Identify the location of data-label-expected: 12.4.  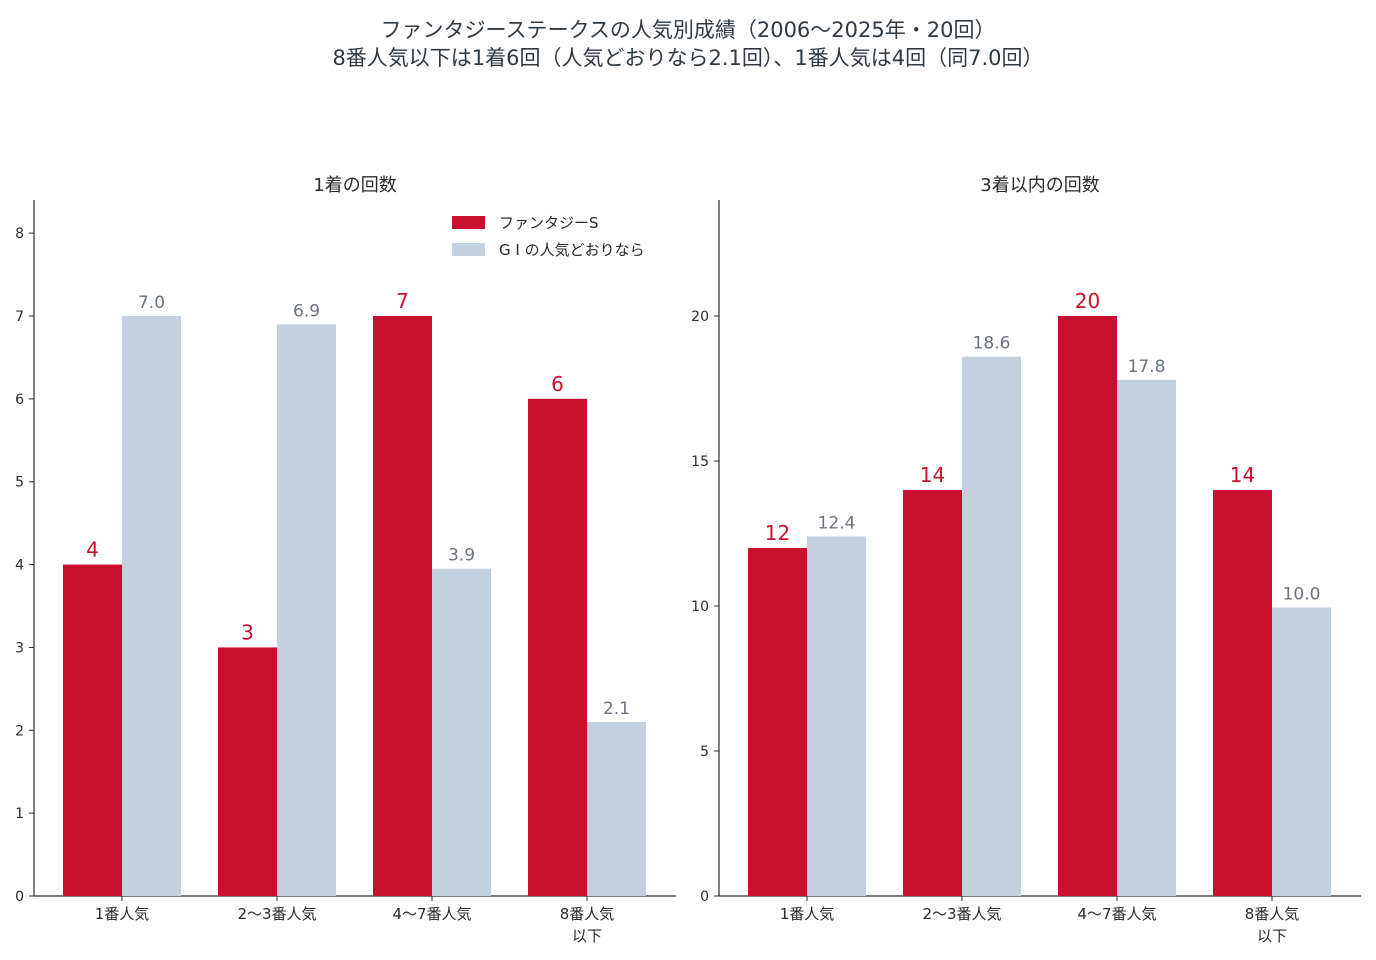
(837, 523).